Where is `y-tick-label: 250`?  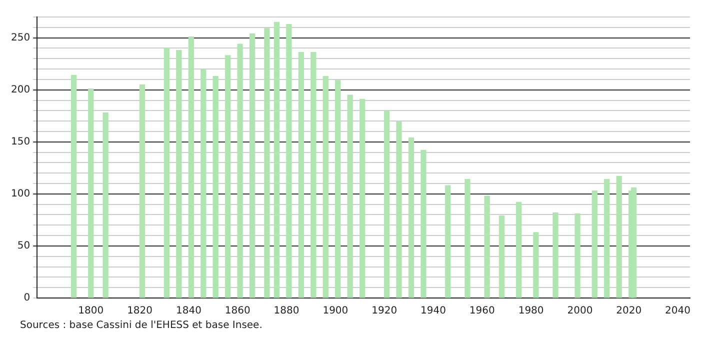
y-tick-label: 250 is located at coordinates (20, 38).